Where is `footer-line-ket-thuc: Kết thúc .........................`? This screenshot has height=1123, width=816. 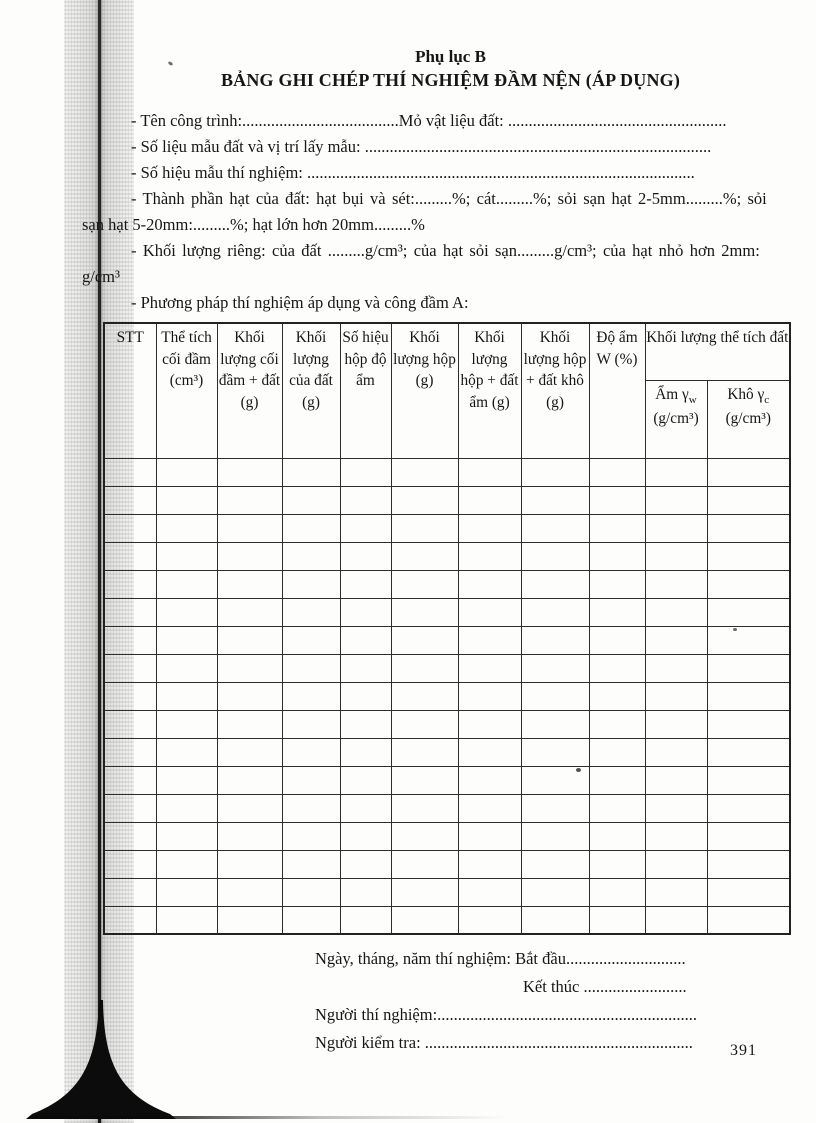 footer-line-ket-thuc: Kết thúc ......................... is located at coordinates (605, 986).